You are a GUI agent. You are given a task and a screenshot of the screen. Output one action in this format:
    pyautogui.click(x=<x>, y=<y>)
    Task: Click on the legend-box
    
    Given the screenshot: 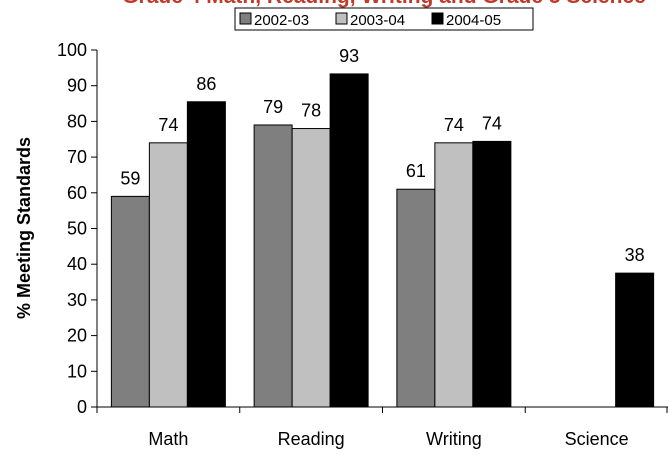 What is the action you would take?
    pyautogui.click(x=384, y=19)
    